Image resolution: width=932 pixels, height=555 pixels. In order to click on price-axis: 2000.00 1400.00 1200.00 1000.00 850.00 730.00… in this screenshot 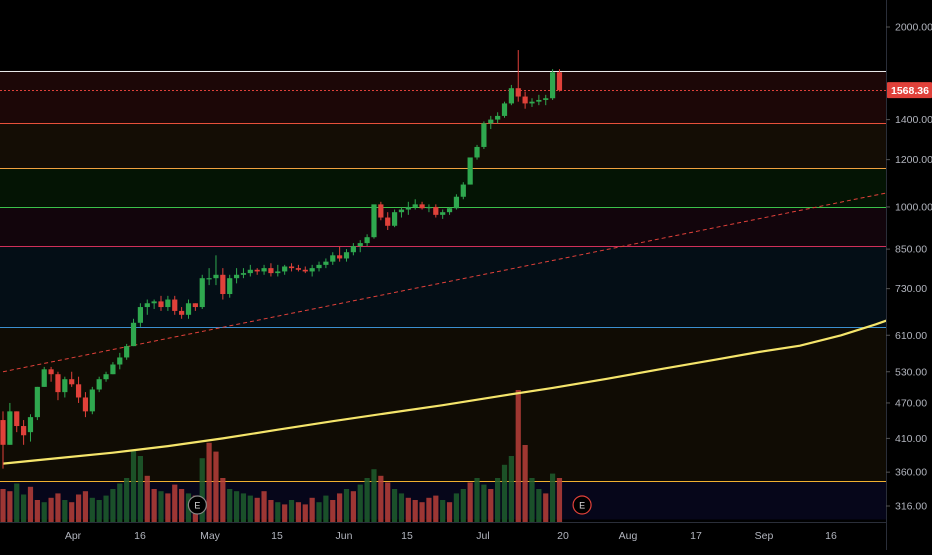, I will do `click(909, 275)`.